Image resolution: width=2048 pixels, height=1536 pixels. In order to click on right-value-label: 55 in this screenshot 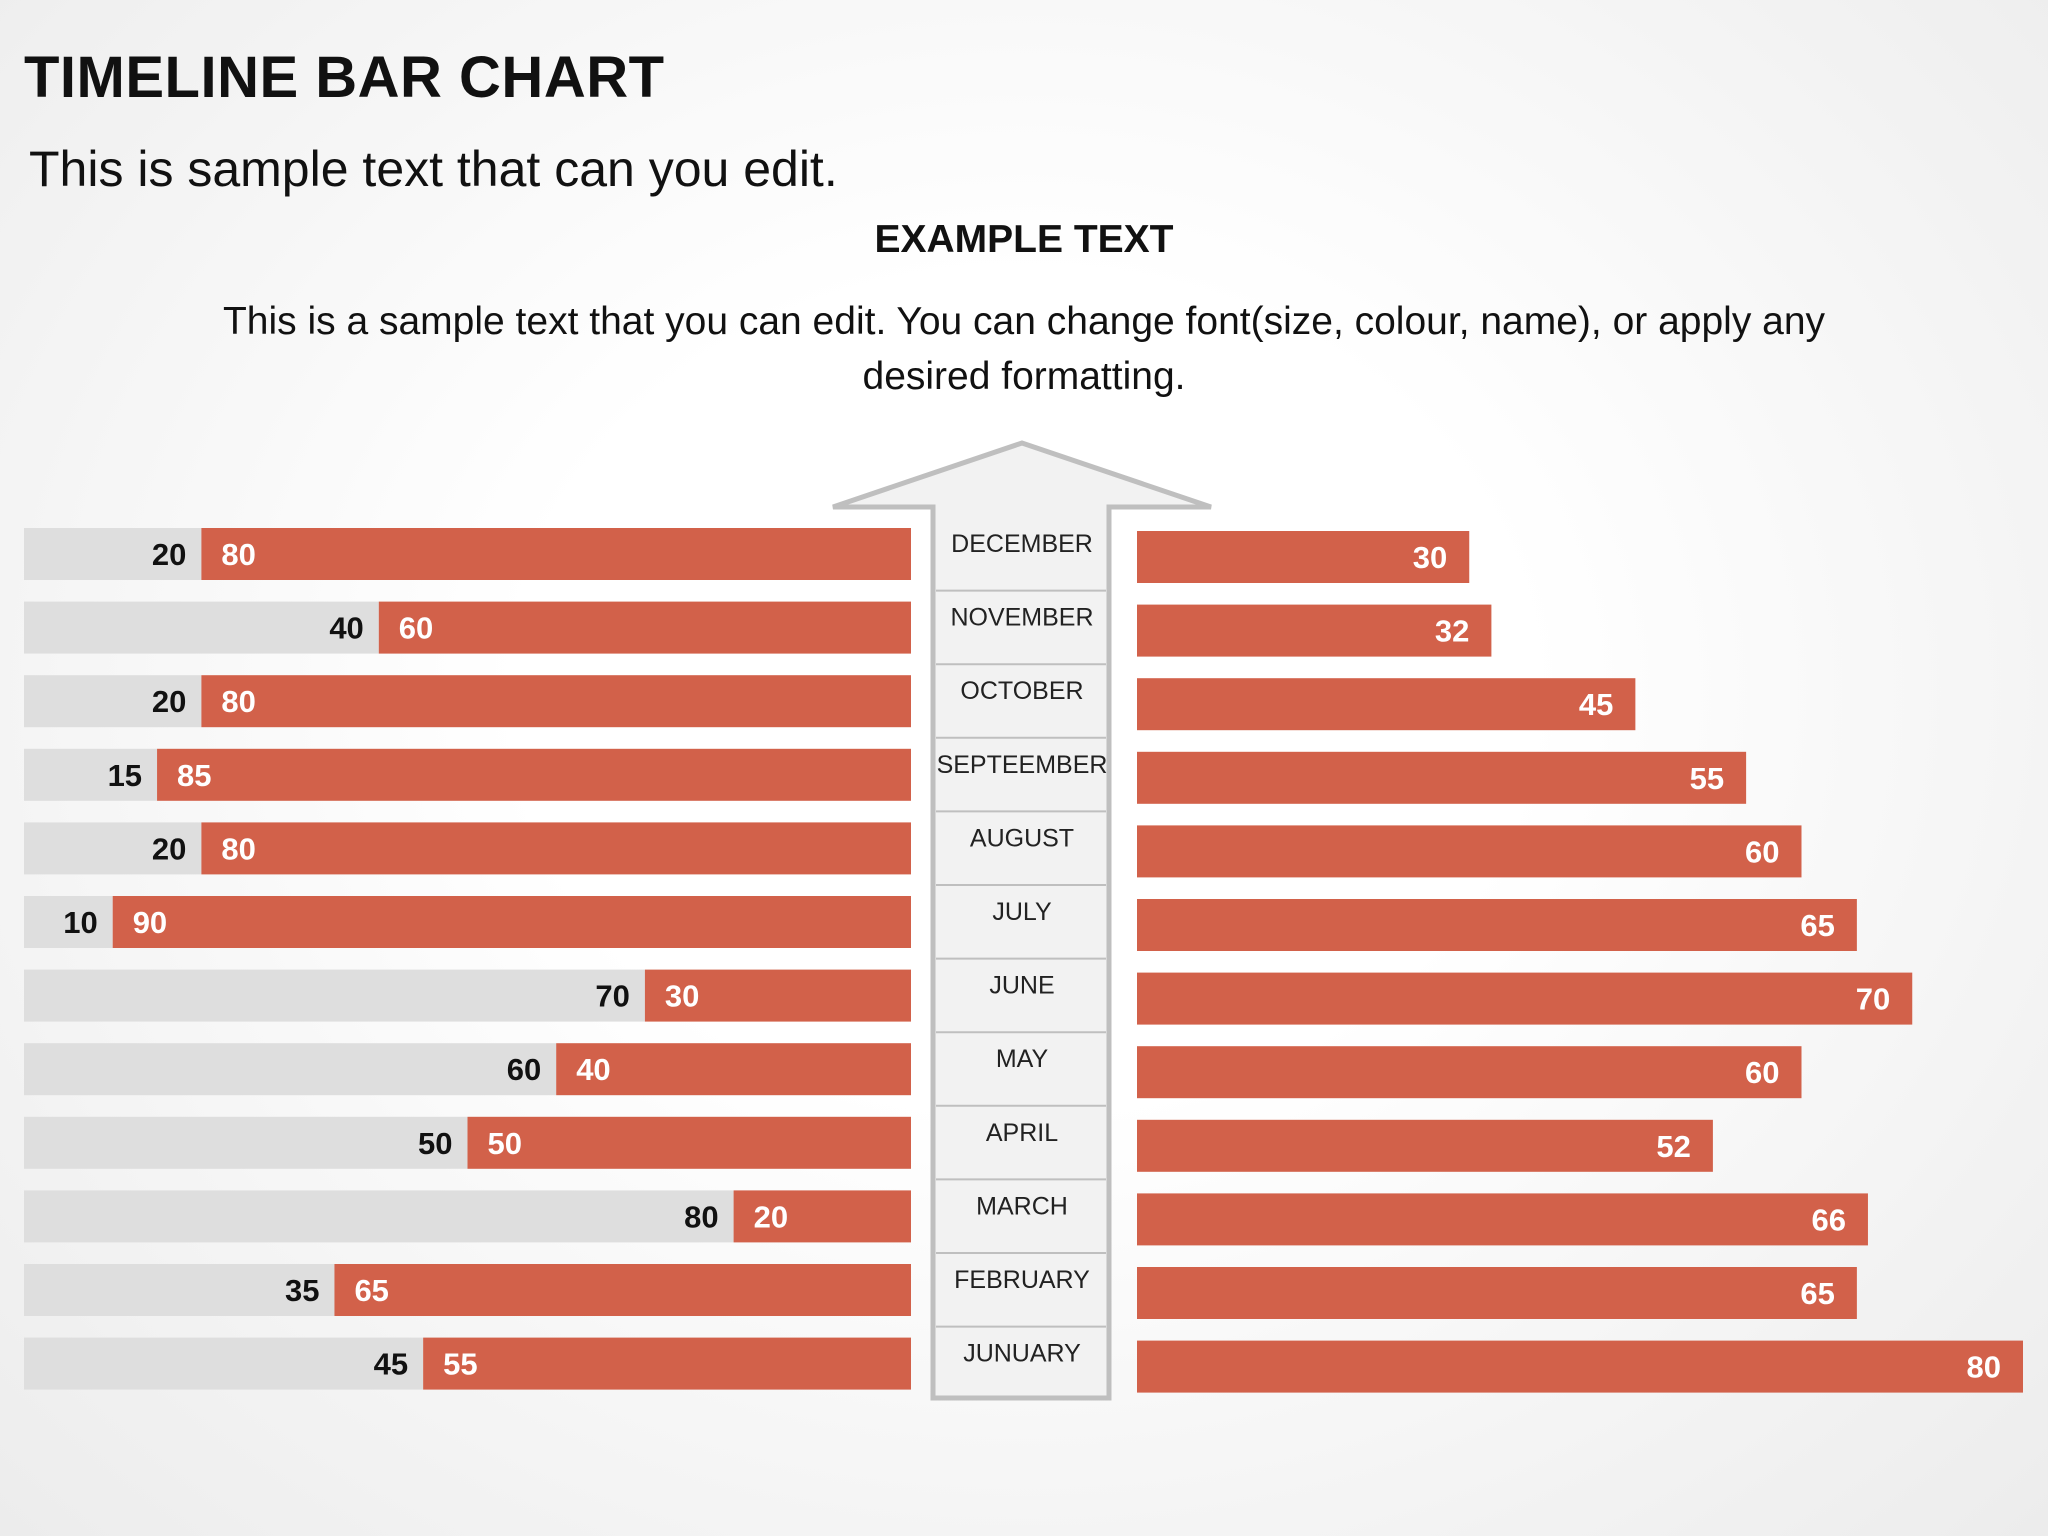, I will do `click(1707, 778)`.